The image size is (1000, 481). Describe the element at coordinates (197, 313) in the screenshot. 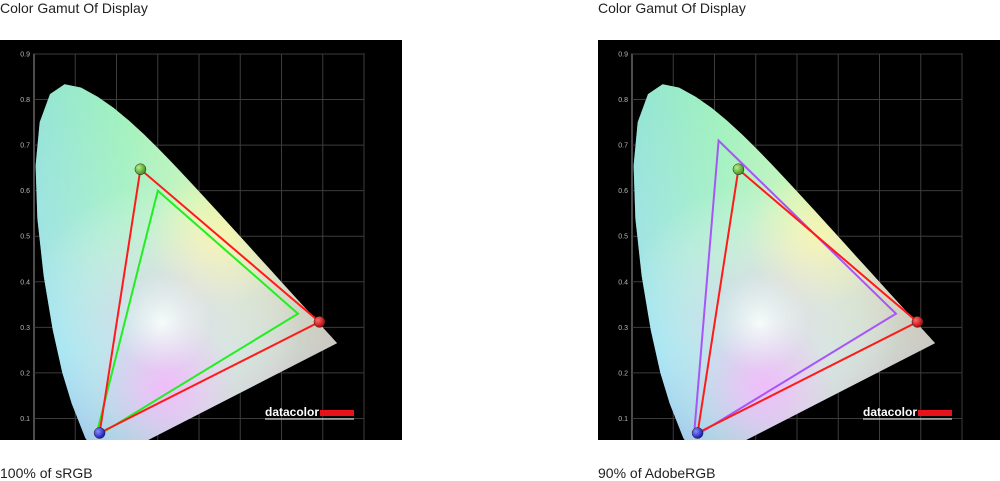

I see `reference-gamut-line` at that location.